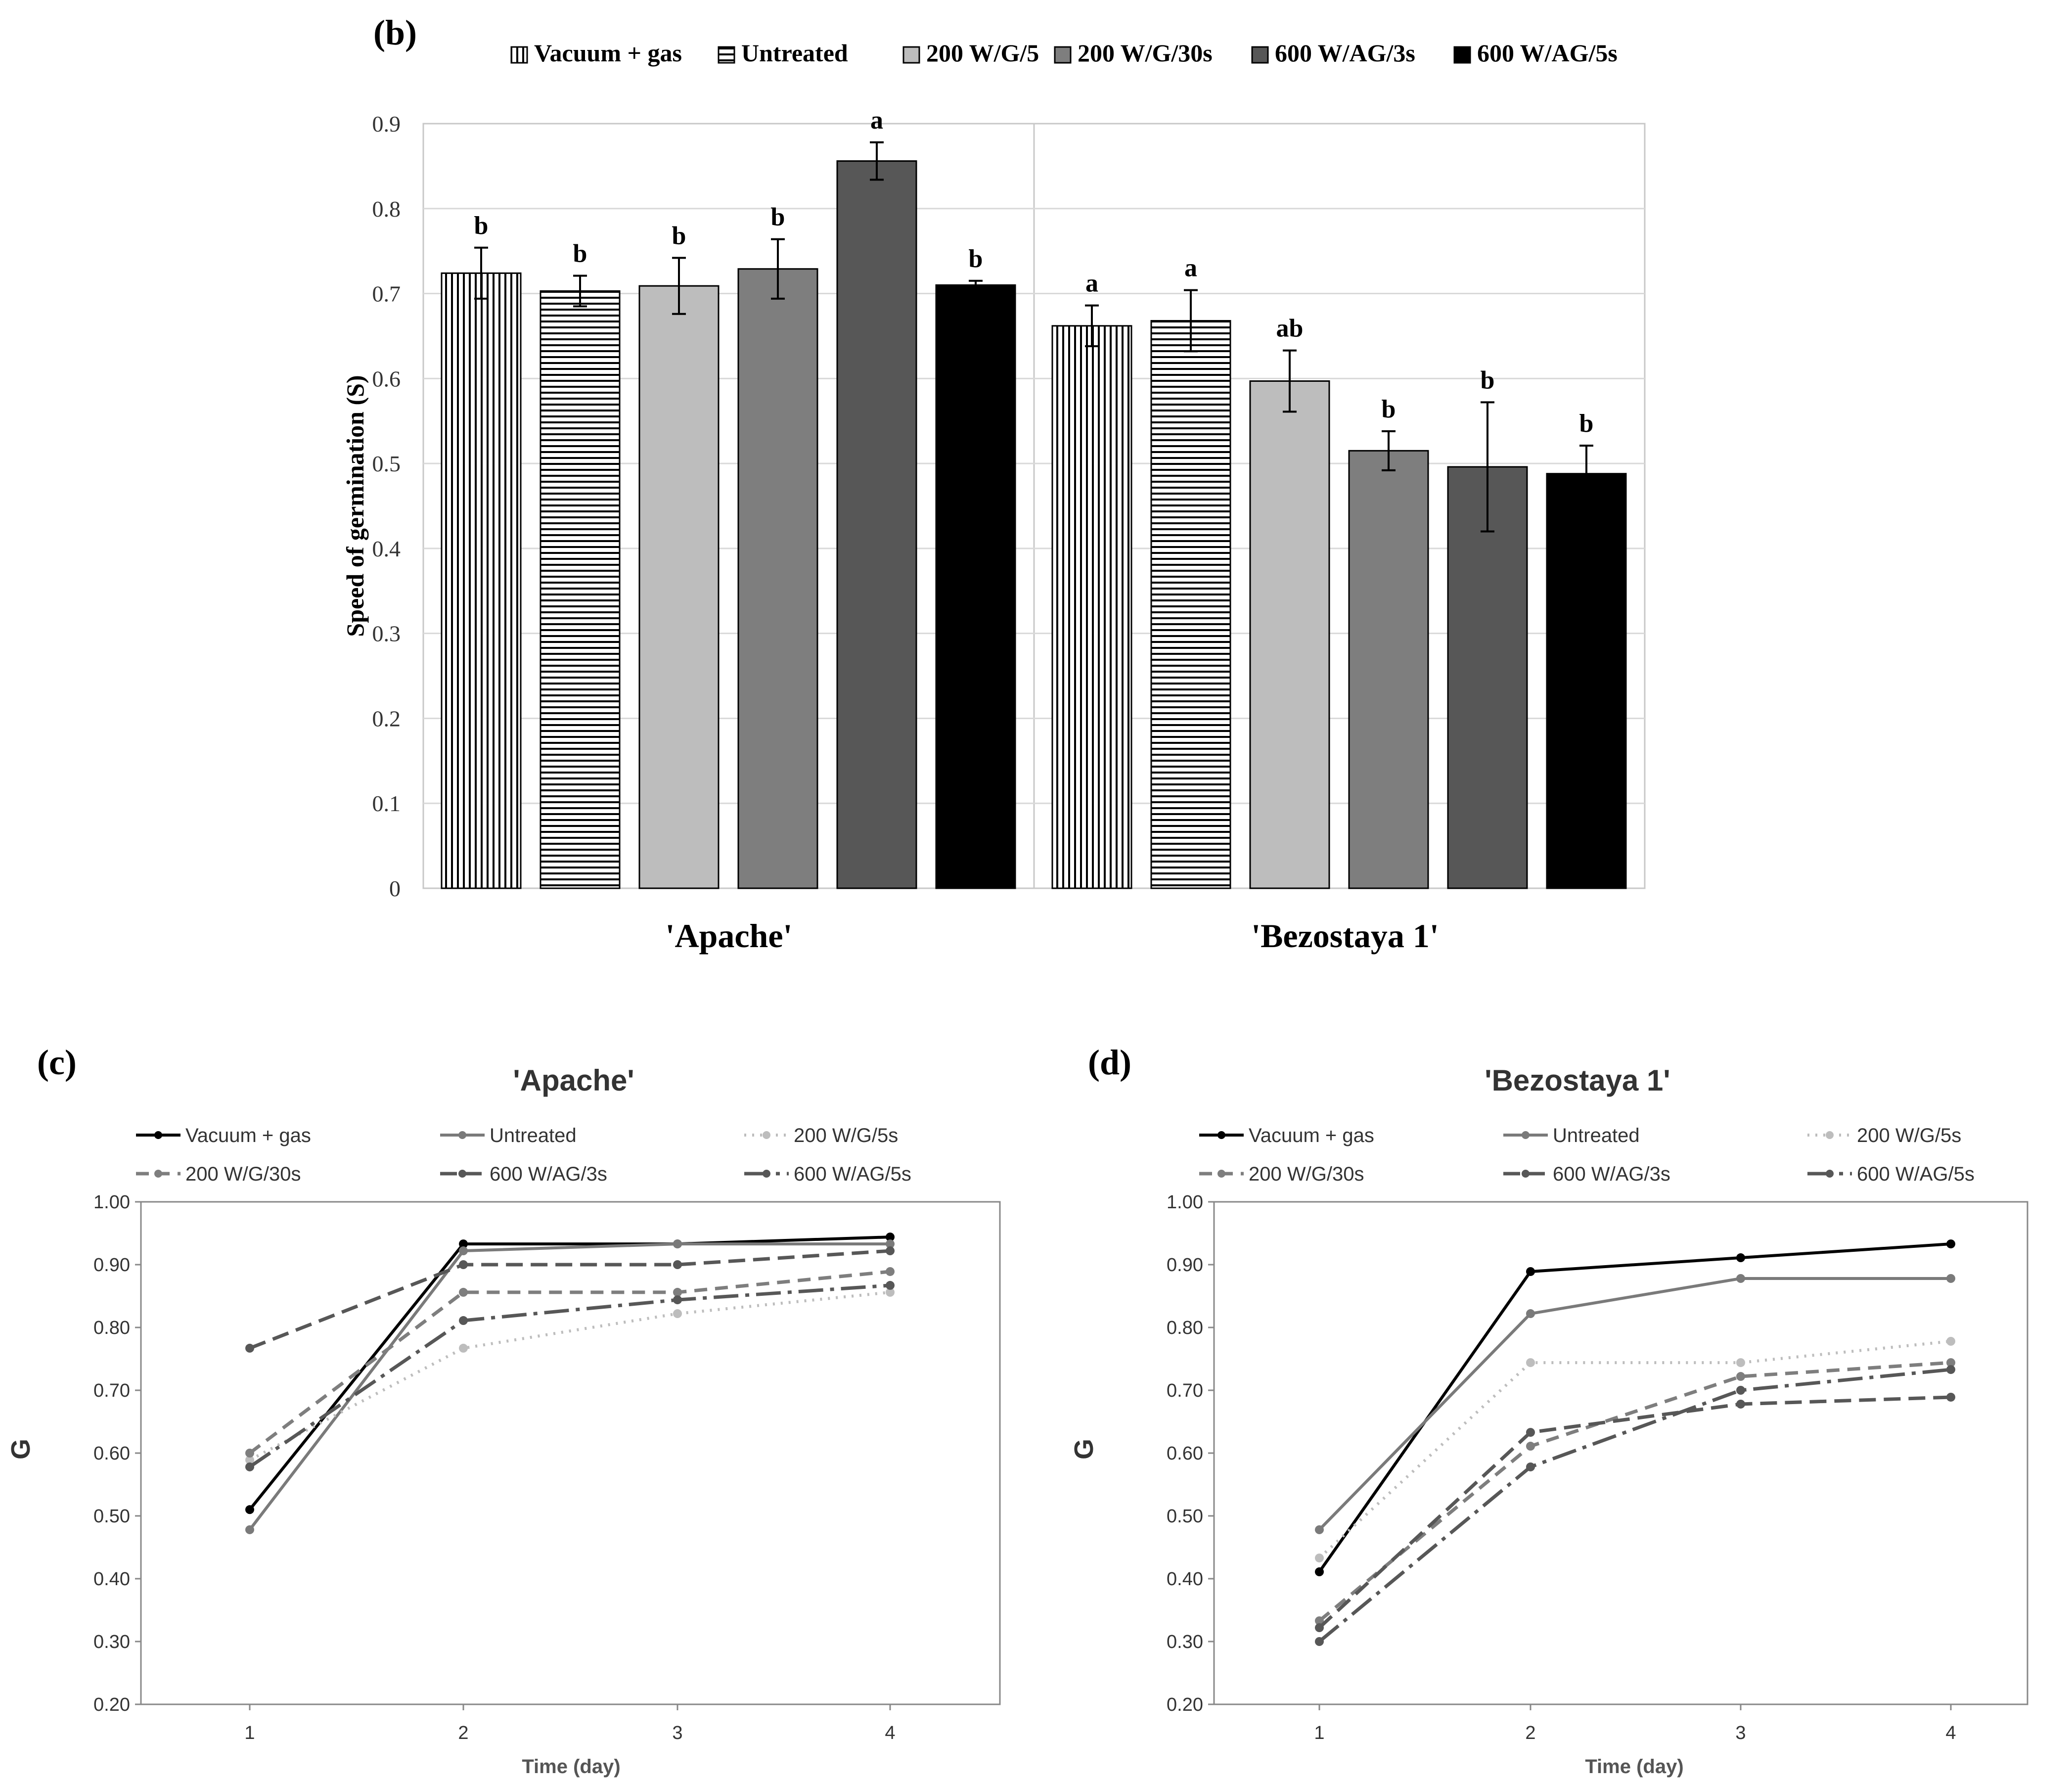 The width and height of the screenshot is (2072, 1781). What do you see at coordinates (1634, 1767) in the screenshot?
I see `bezostaya-x-axis-label: Time (day)` at bounding box center [1634, 1767].